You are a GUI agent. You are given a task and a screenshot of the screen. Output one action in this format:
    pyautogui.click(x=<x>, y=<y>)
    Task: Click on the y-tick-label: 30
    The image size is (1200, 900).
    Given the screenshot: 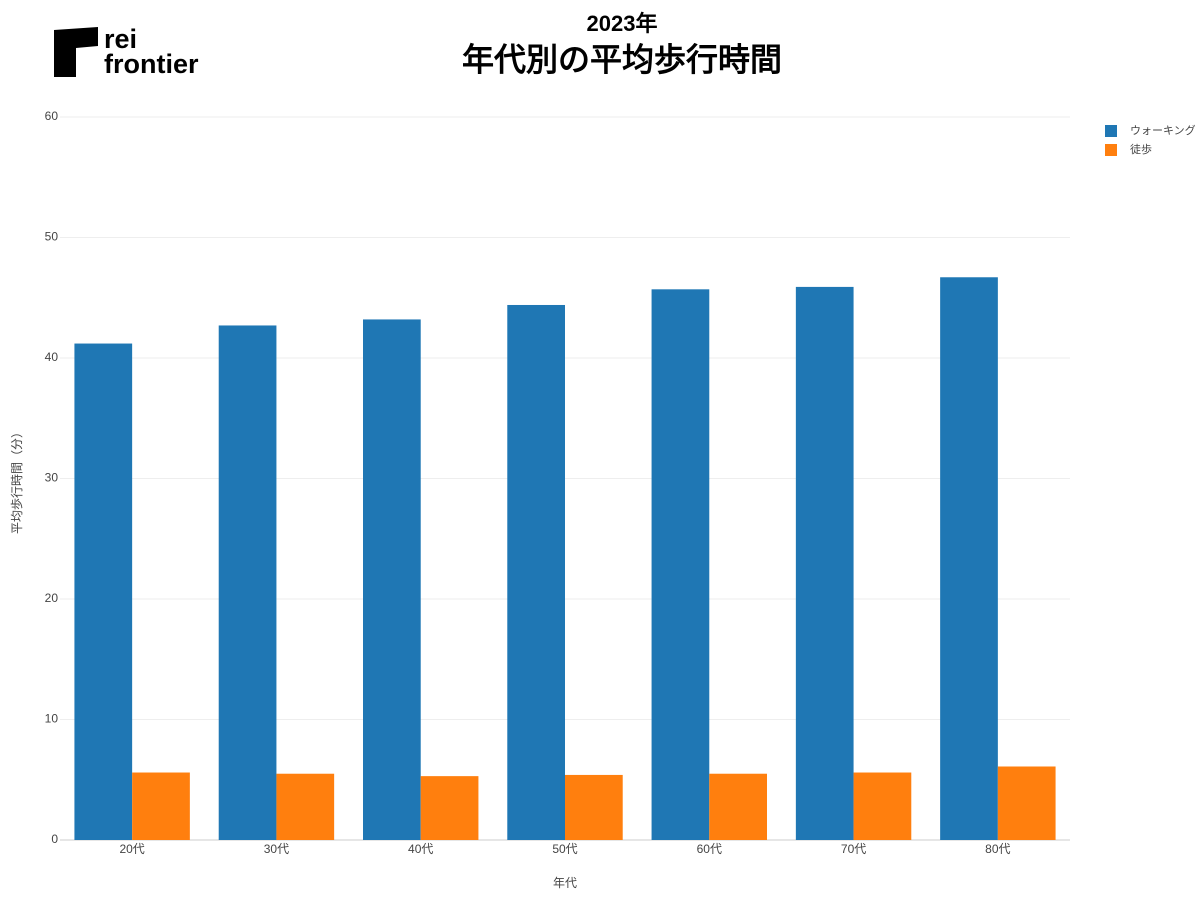 What is the action you would take?
    pyautogui.click(x=52, y=478)
    